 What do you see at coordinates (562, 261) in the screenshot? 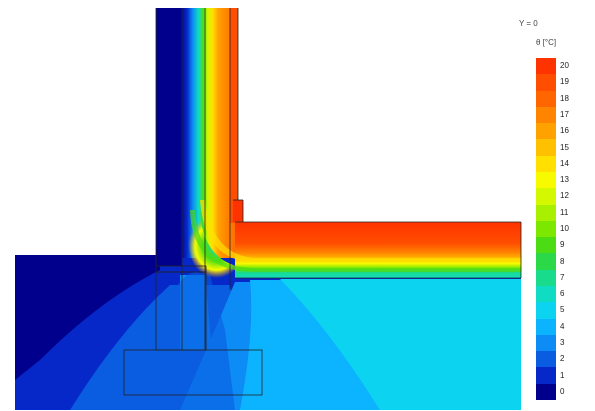
I see `legend-tick-label: 8` at bounding box center [562, 261].